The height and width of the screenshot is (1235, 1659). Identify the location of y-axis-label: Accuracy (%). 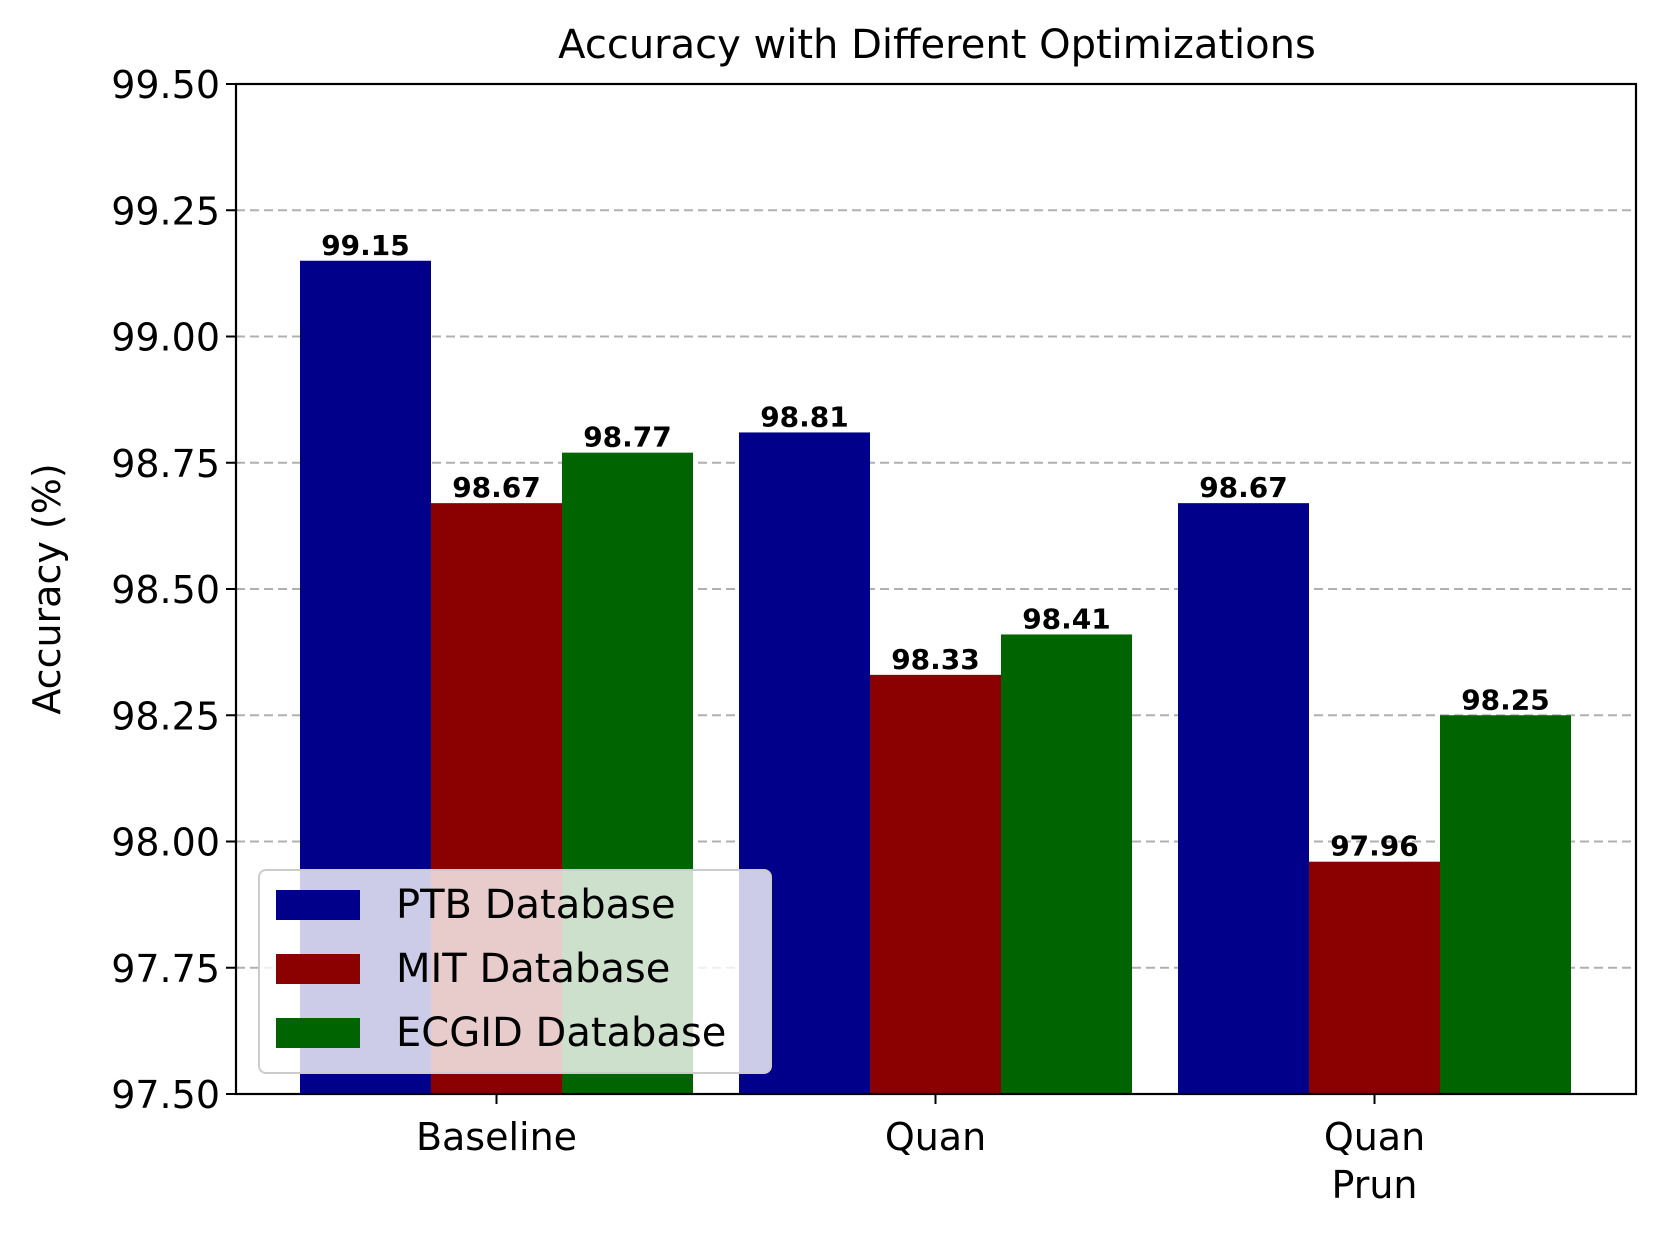
(47, 588).